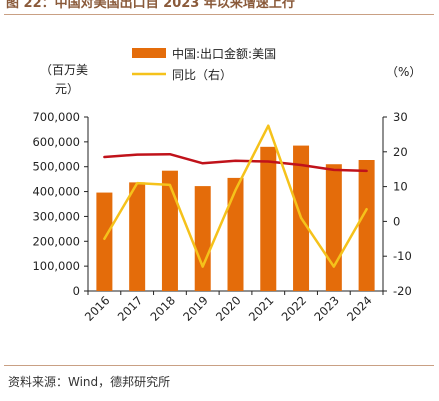 Image resolution: width=439 pixels, height=401 pixels. I want to click on line-point-2-2017, so click(137, 154).